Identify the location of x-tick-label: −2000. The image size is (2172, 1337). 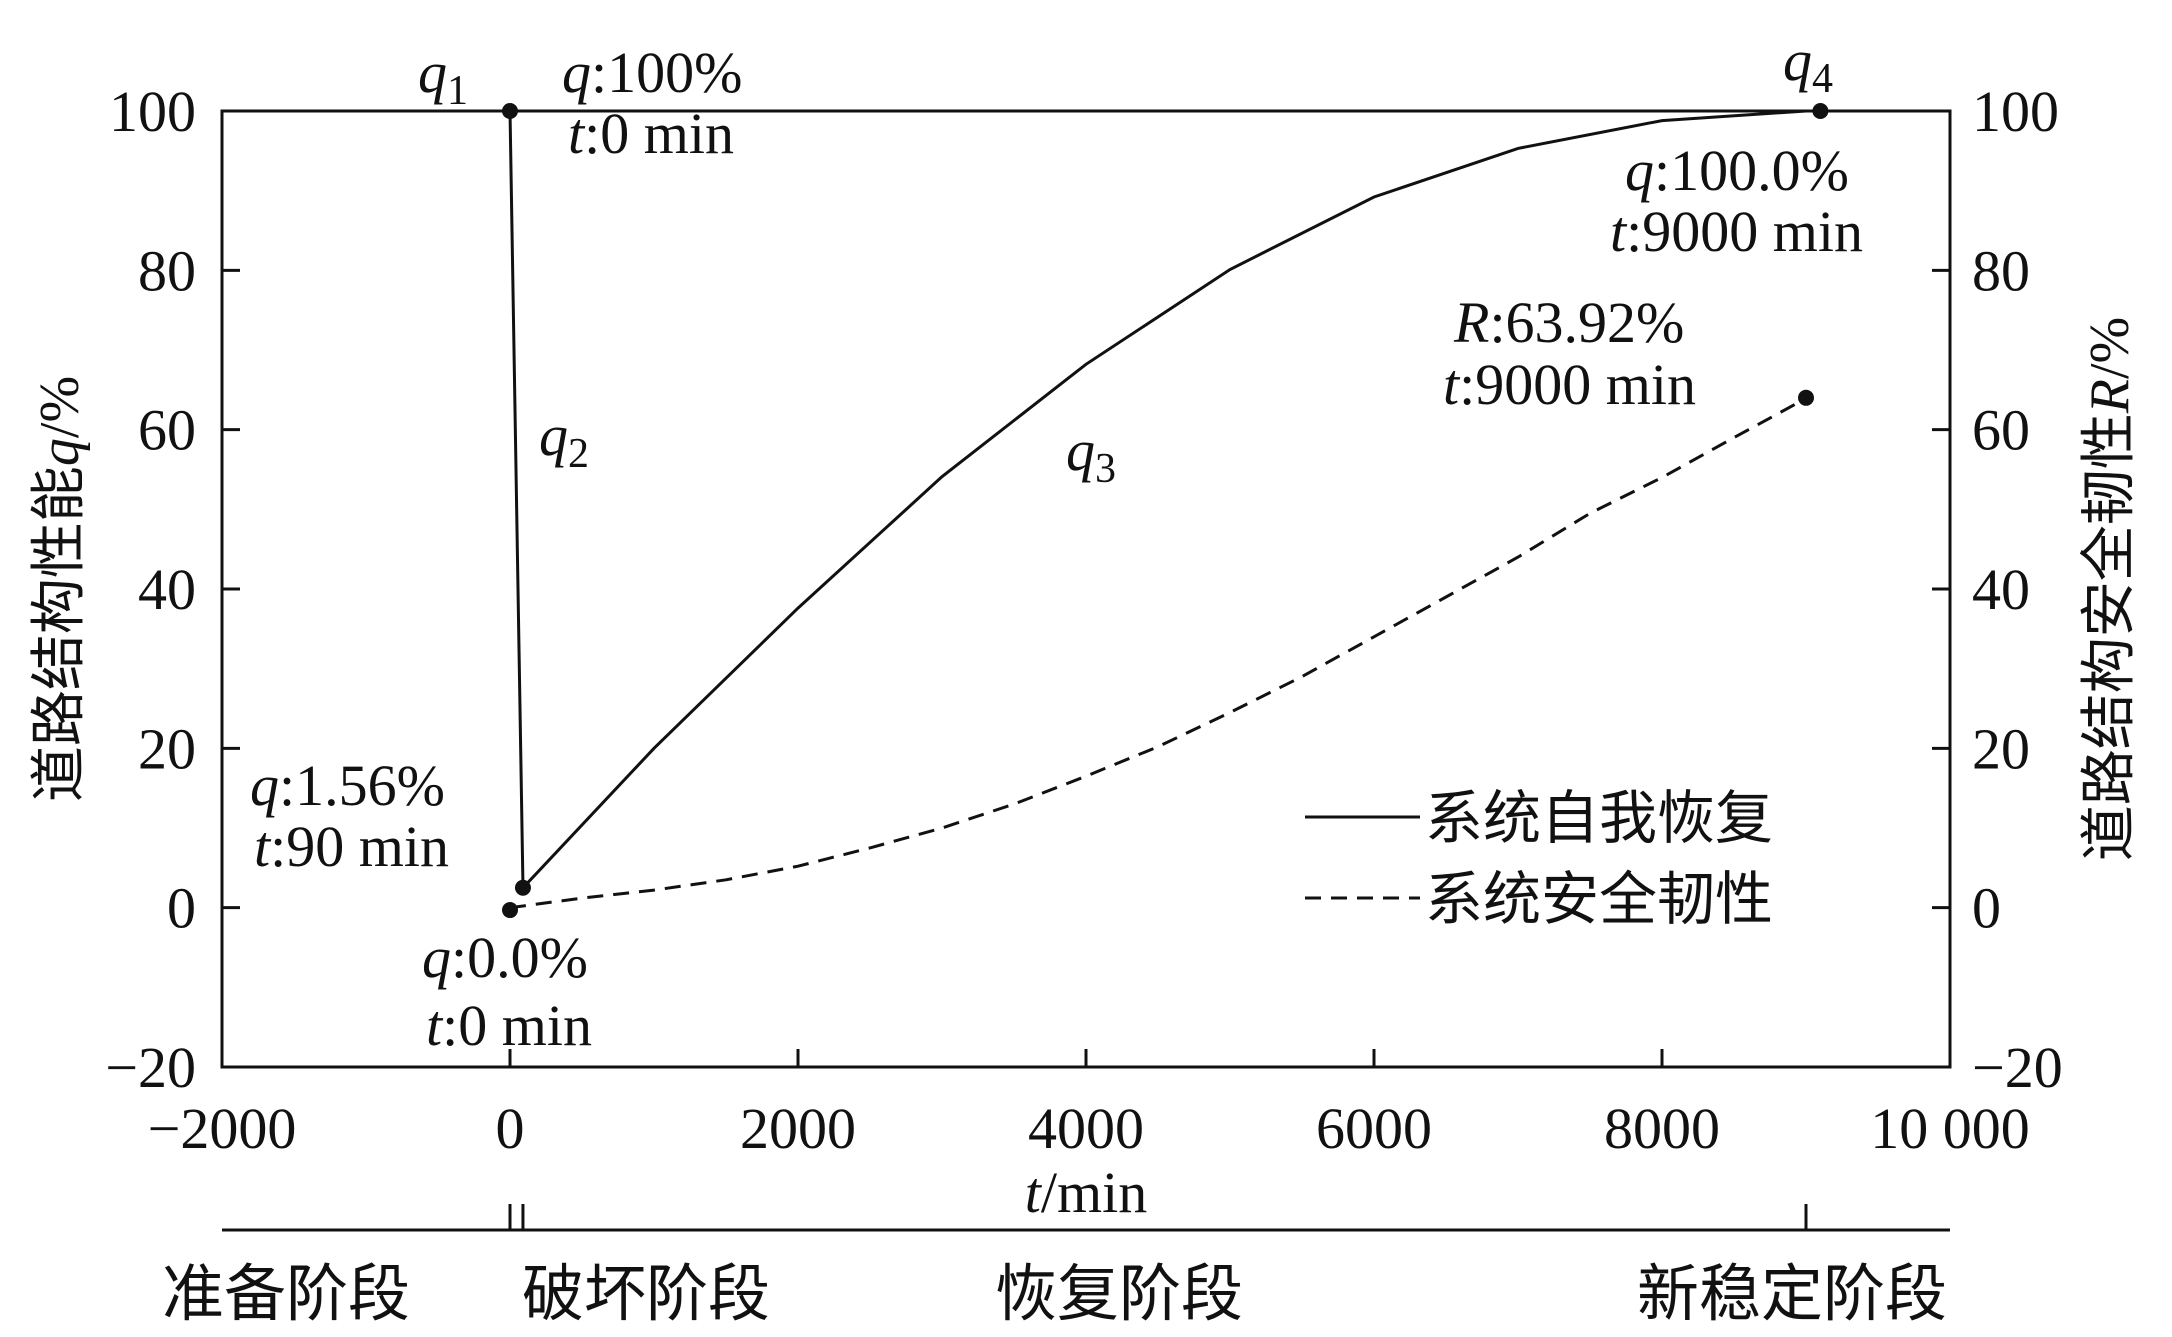
(222, 1128).